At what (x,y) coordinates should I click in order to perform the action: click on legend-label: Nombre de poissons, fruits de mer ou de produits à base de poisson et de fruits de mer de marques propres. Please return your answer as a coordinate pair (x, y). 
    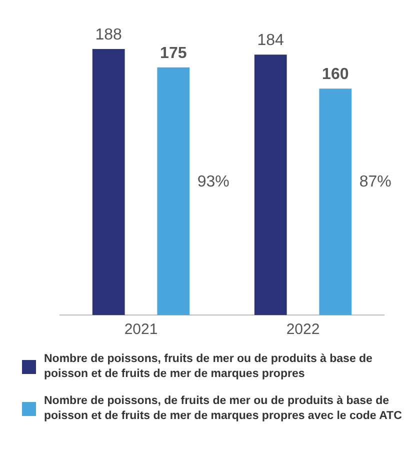
    Looking at the image, I should click on (209, 367).